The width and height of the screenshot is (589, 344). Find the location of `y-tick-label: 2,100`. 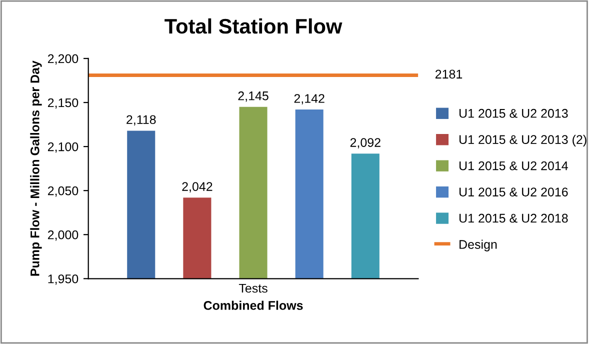

y-tick-label: 2,100 is located at coordinates (63, 147).